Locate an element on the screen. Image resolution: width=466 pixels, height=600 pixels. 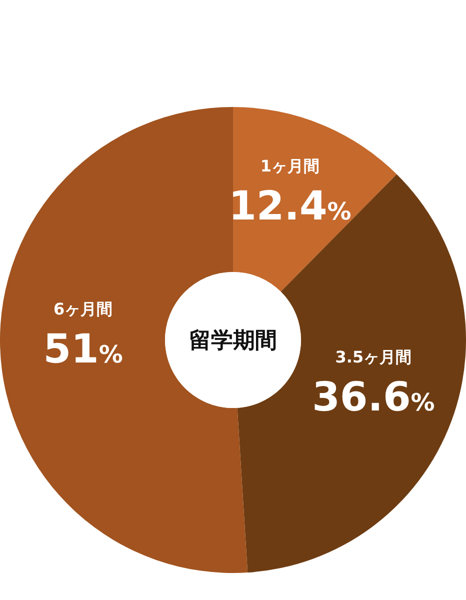
text: 留学期間 is located at coordinates (233, 341).